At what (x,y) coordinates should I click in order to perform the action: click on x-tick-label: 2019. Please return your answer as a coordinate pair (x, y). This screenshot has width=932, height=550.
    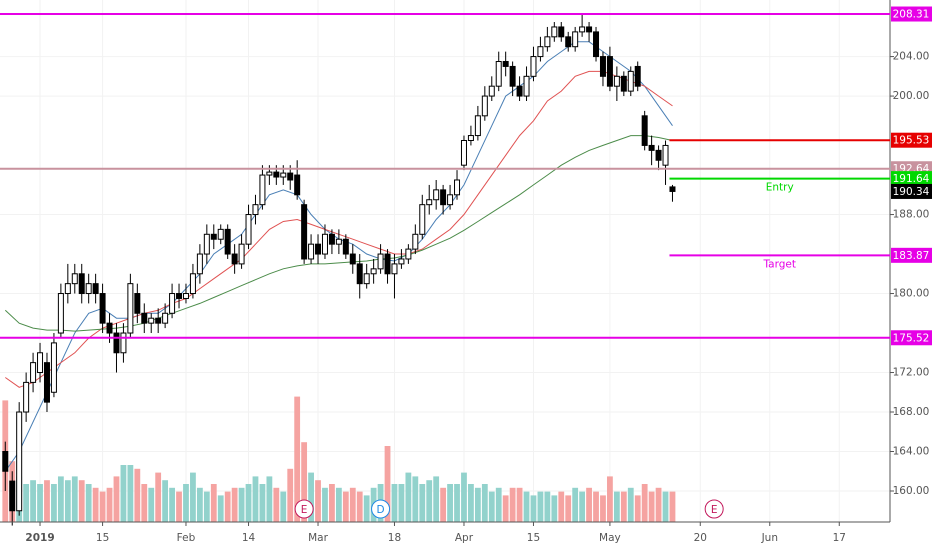
    Looking at the image, I should click on (39, 538).